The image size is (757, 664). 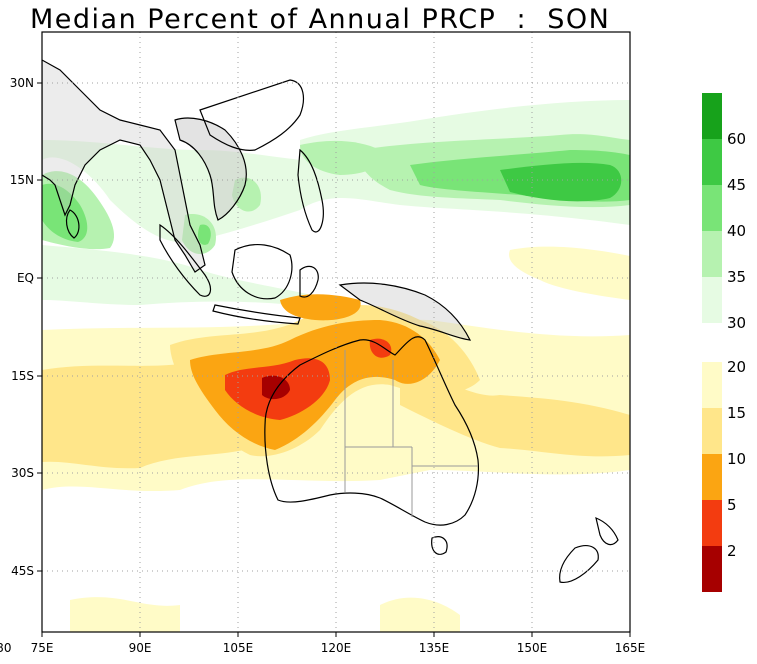 I want to click on lon-ticks, so click(x=336, y=634).